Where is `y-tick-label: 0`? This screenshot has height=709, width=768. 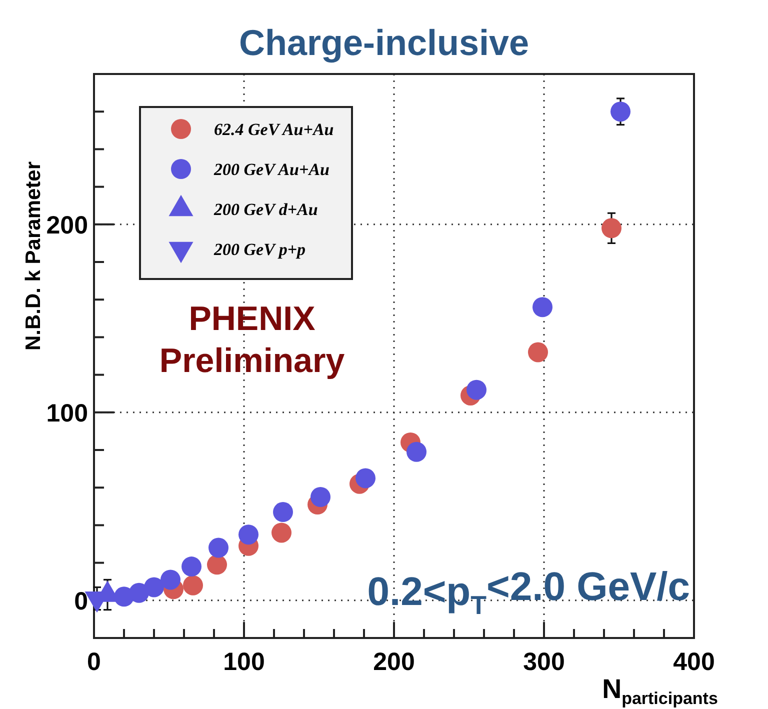
y-tick-label: 0 is located at coordinates (81, 601).